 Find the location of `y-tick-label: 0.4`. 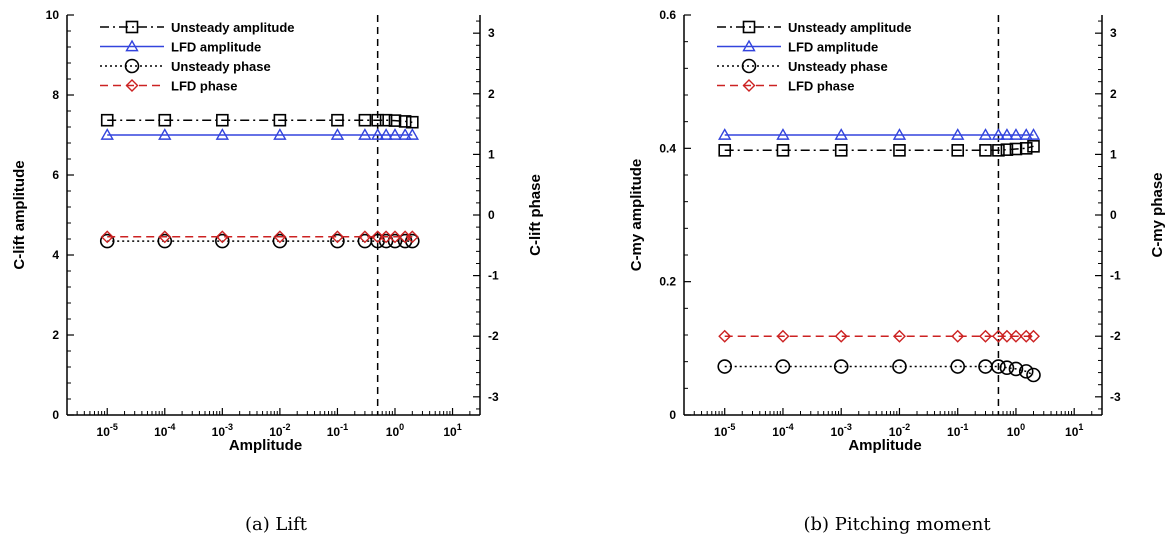

y-tick-label: 0.4 is located at coordinates (667, 148).